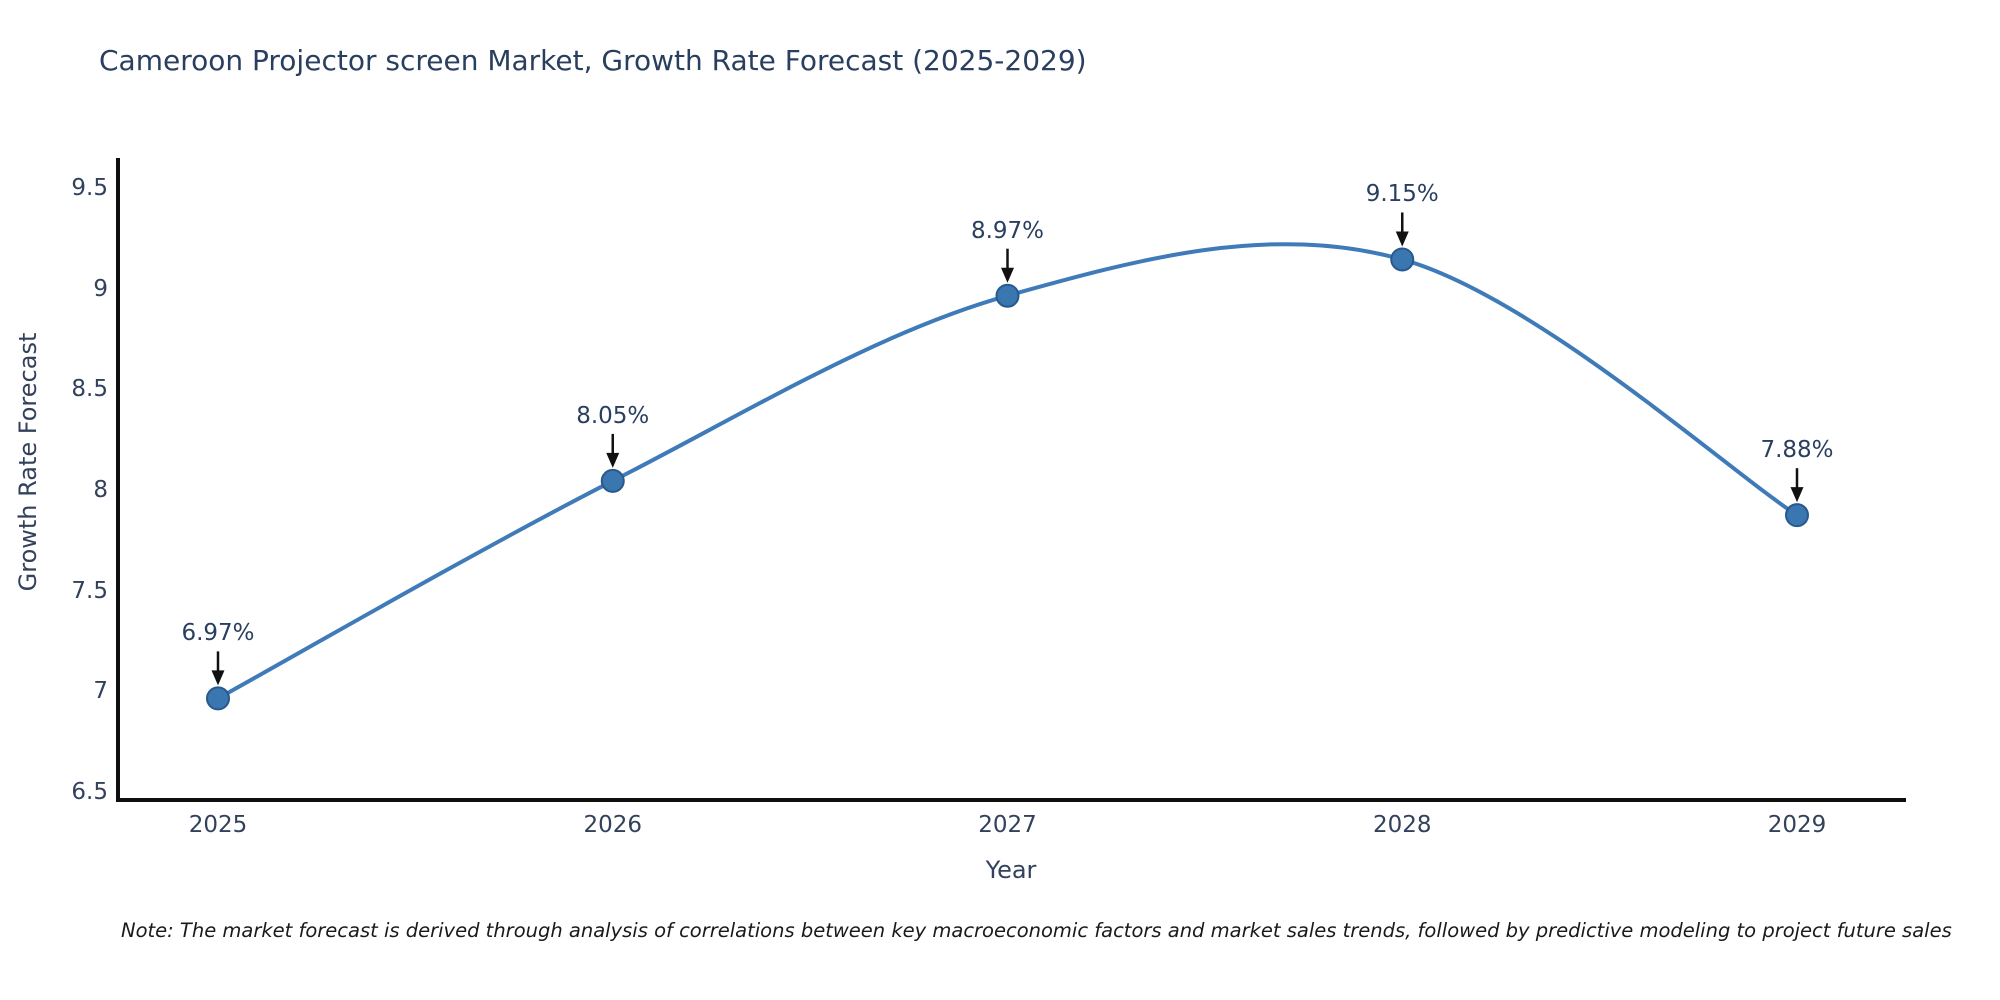 This screenshot has height=1000, width=2000. I want to click on x-tick-label: 2029, so click(1797, 825).